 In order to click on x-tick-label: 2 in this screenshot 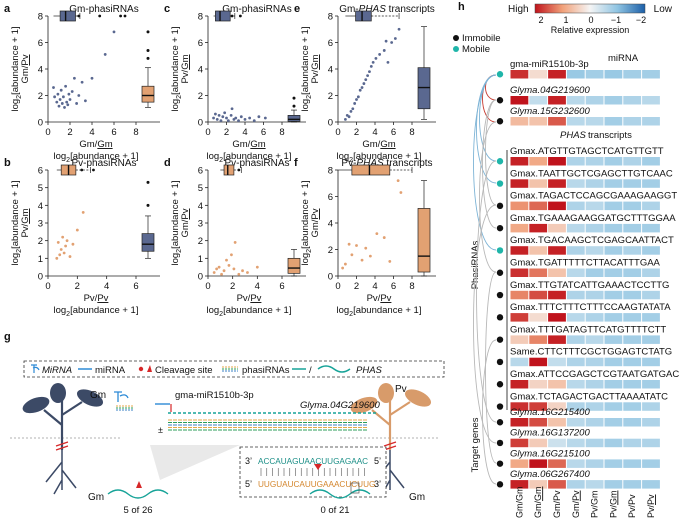, I will do `click(356, 132)`.